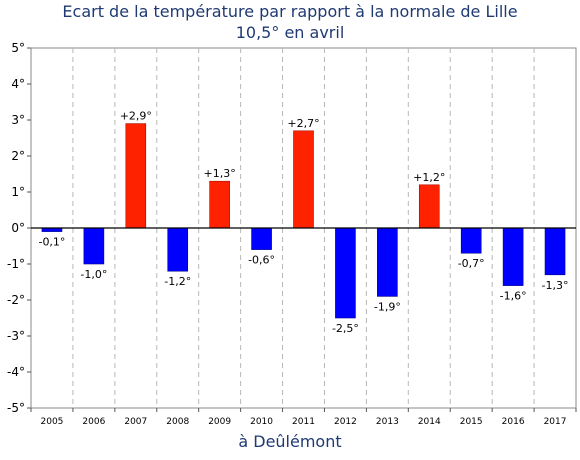  What do you see at coordinates (303, 179) in the screenshot?
I see `bar-2011` at bounding box center [303, 179].